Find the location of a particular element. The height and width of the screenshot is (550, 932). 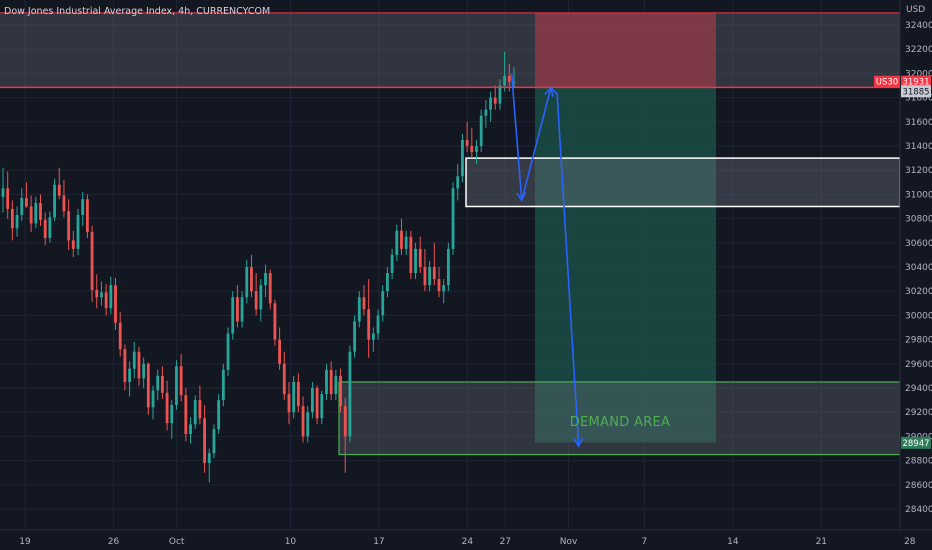

last-price-badge-bg is located at coordinates (916, 81).